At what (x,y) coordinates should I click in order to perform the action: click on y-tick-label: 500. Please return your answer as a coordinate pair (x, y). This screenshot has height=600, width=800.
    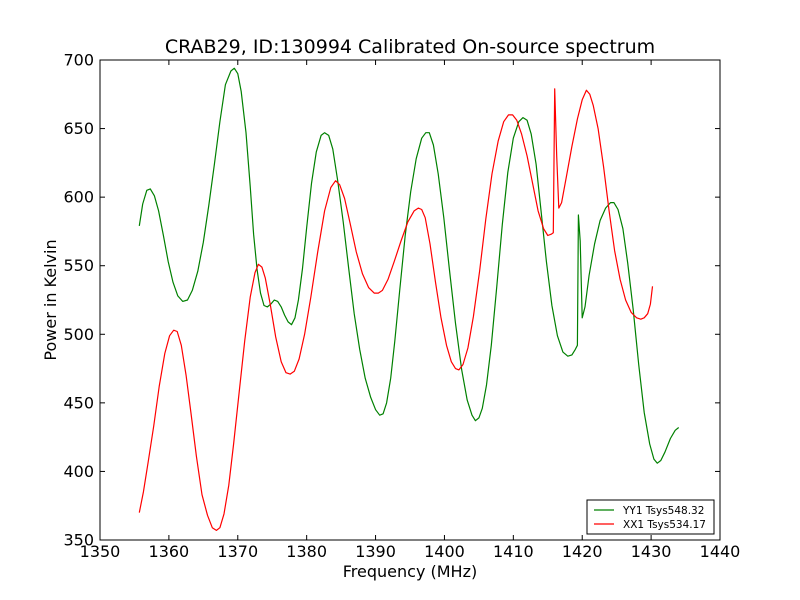
    Looking at the image, I should click on (78, 334).